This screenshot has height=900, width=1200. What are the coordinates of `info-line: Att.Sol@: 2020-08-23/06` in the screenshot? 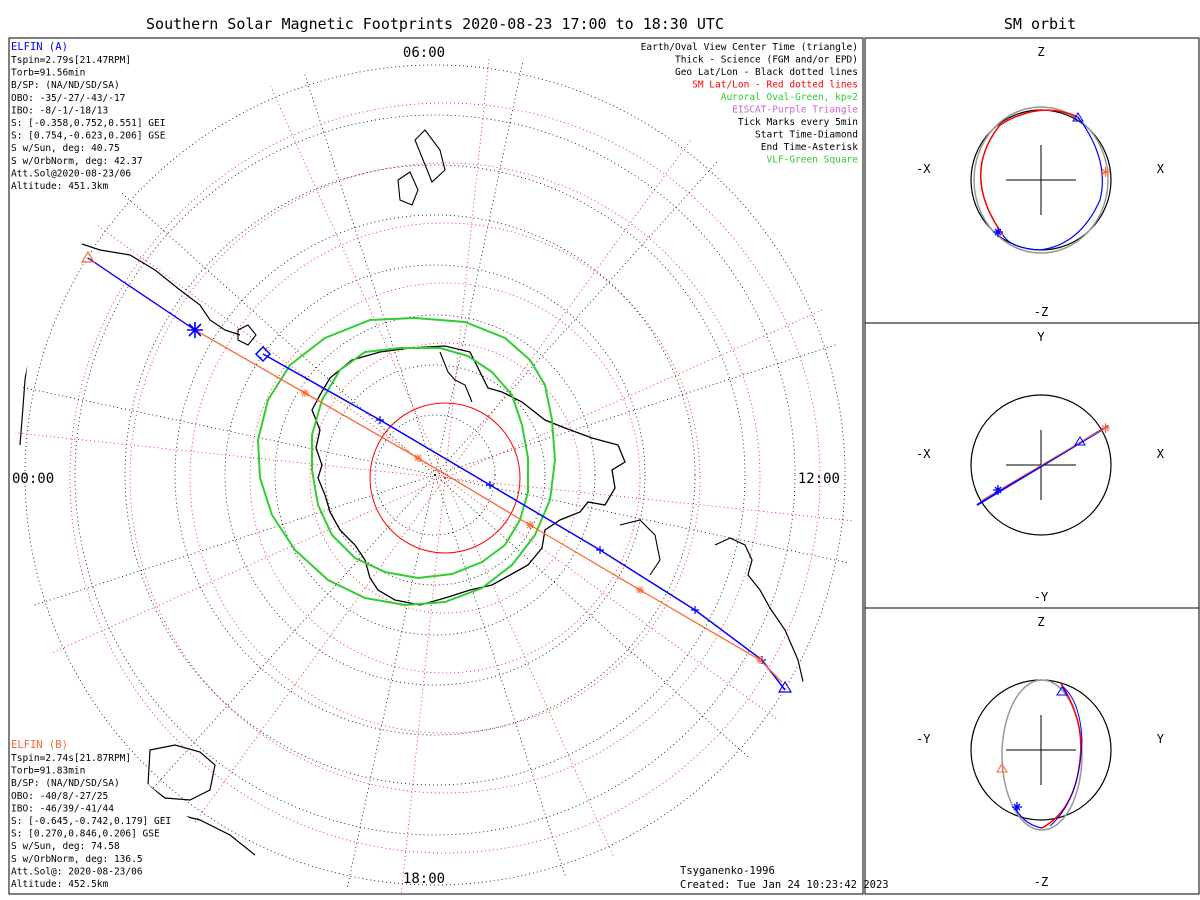 It's located at (77, 871).